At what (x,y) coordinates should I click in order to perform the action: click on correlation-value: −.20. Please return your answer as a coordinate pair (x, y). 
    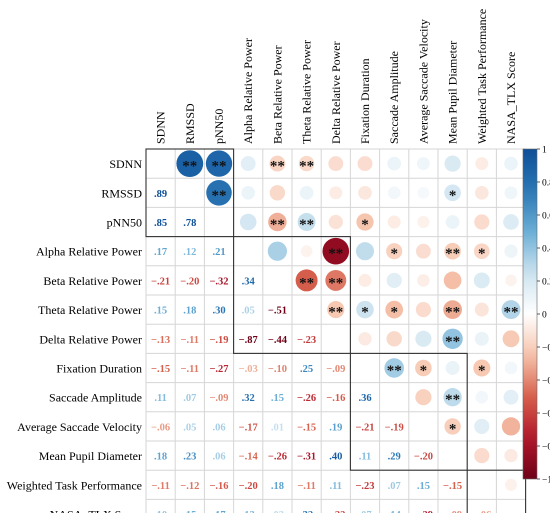
    Looking at the image, I should click on (423, 457).